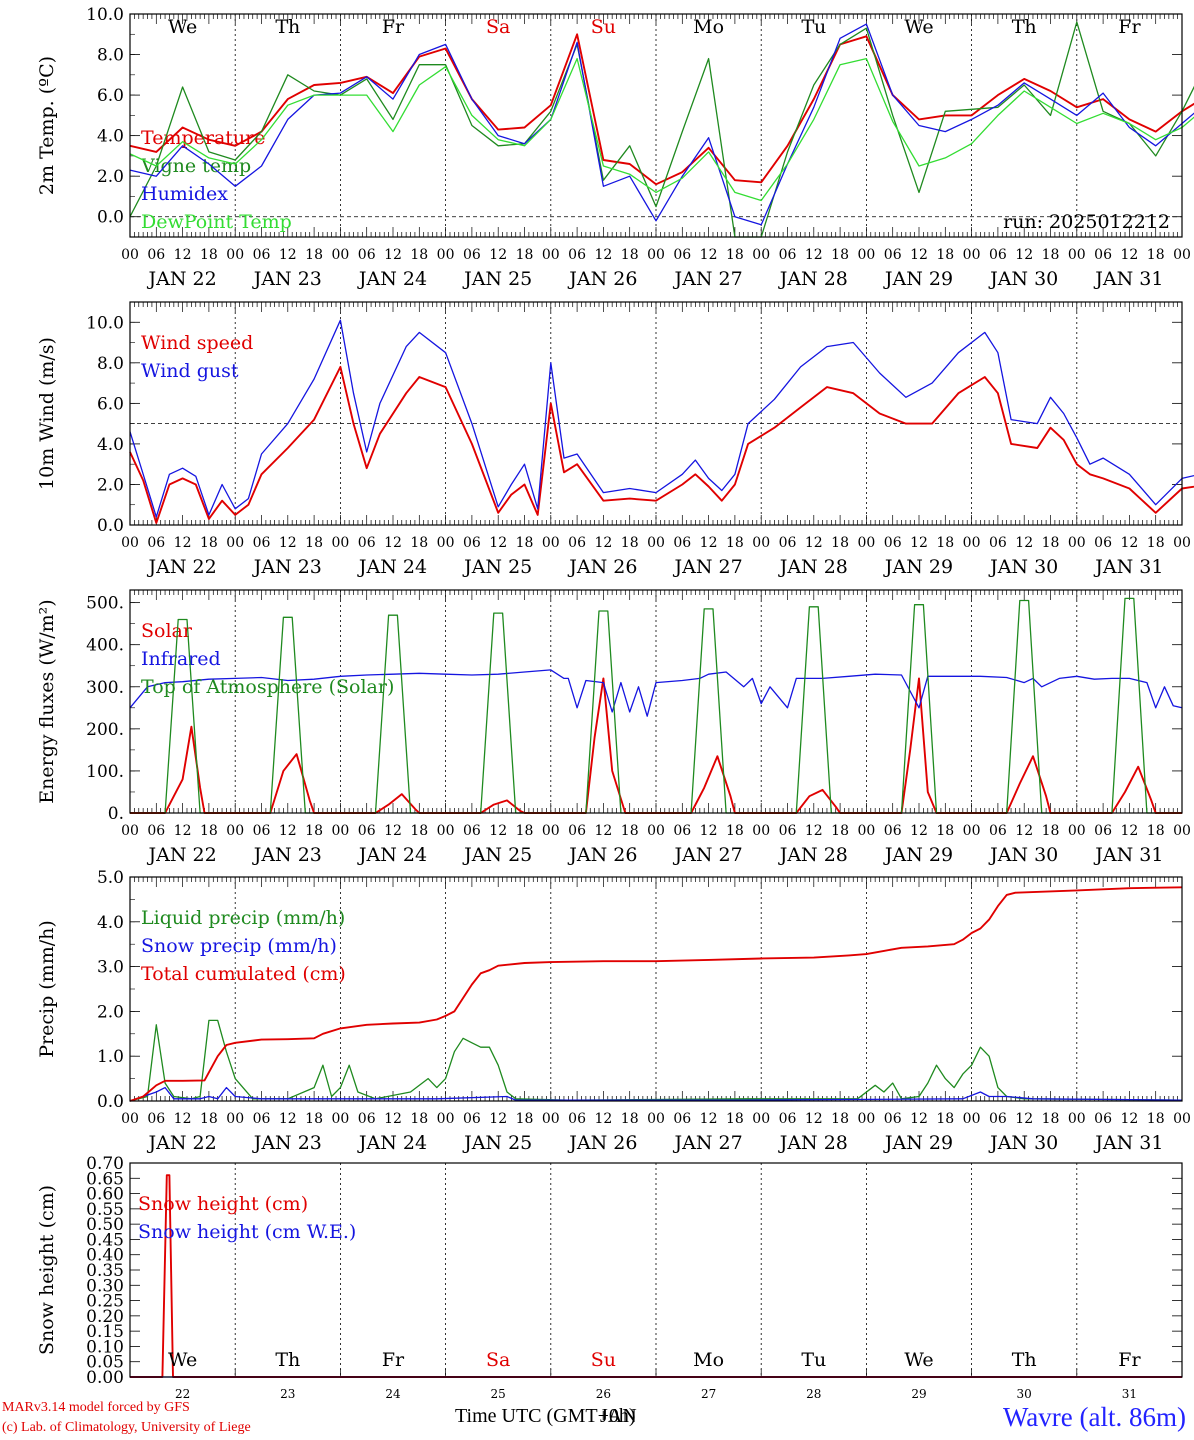  What do you see at coordinates (216, 222) in the screenshot?
I see `legend-dewpoint-temp: DewPoint Temp` at bounding box center [216, 222].